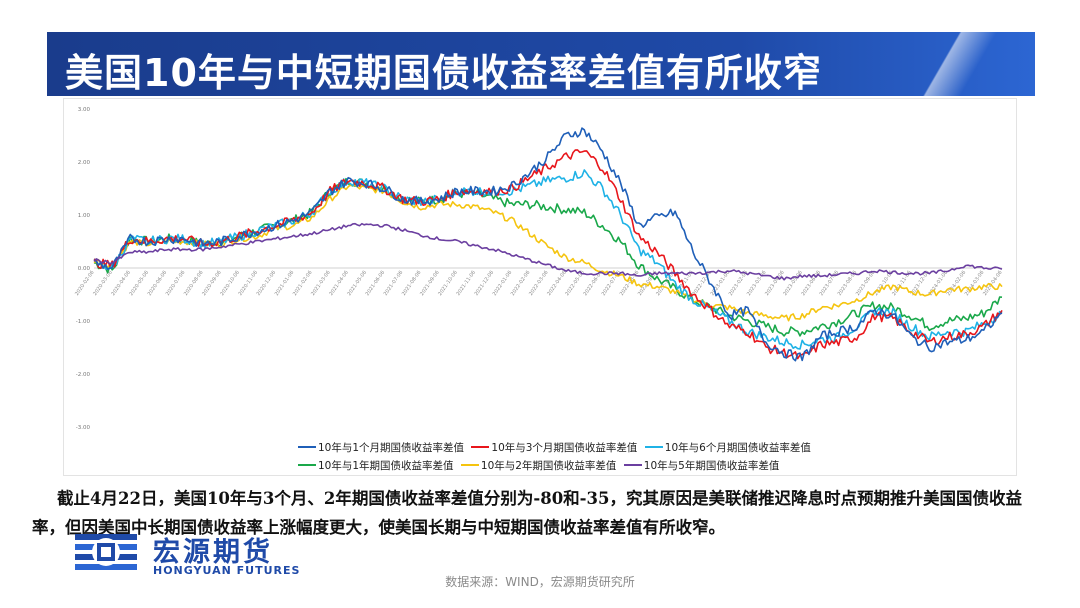  I want to click on hongyuan-logo-icon, so click(106, 552).